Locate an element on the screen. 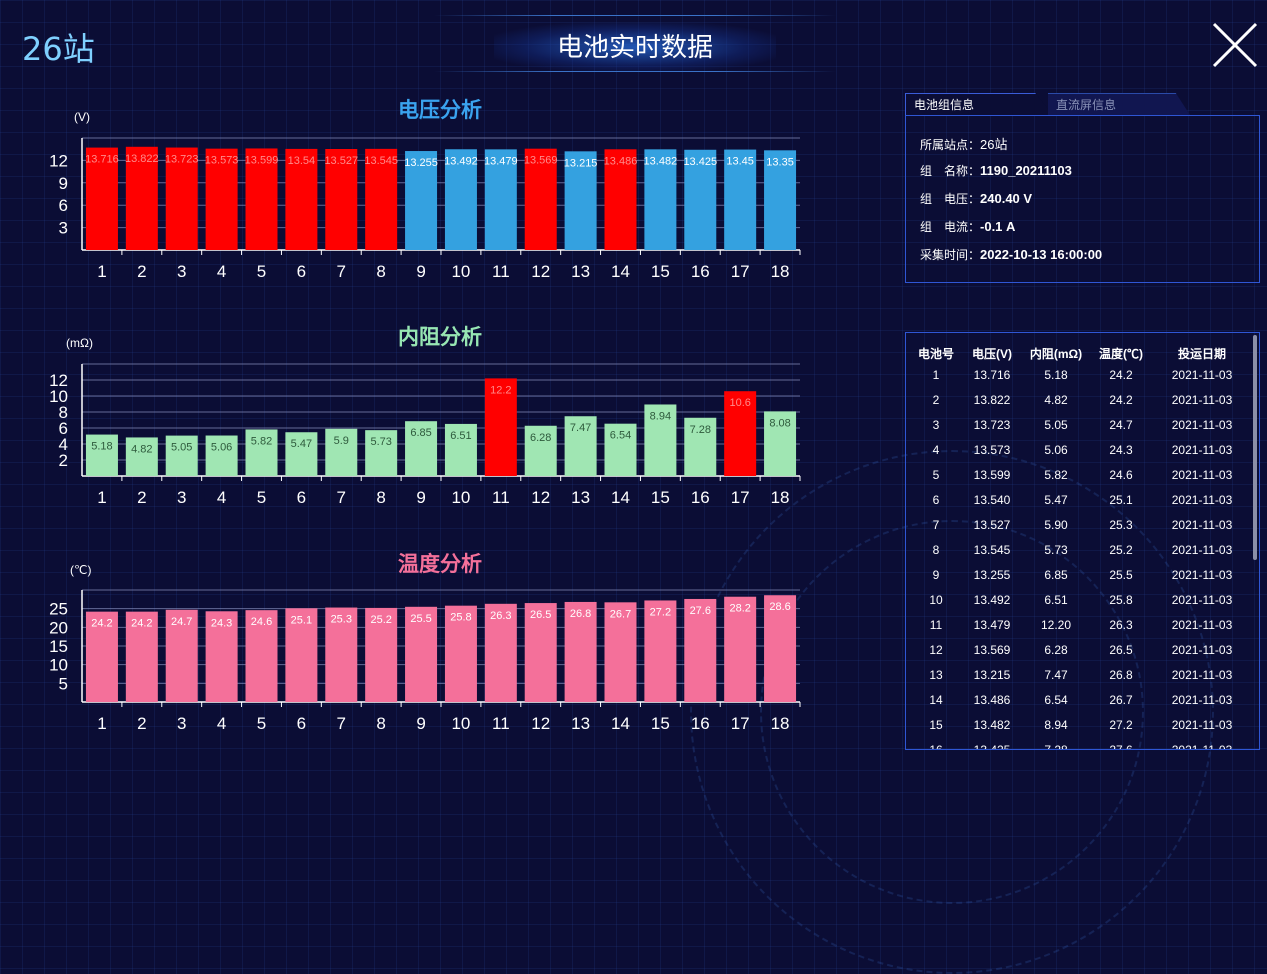 The image size is (1267, 974). tab-dc-panel-info: 直流屏信息 is located at coordinates (1119, 104).